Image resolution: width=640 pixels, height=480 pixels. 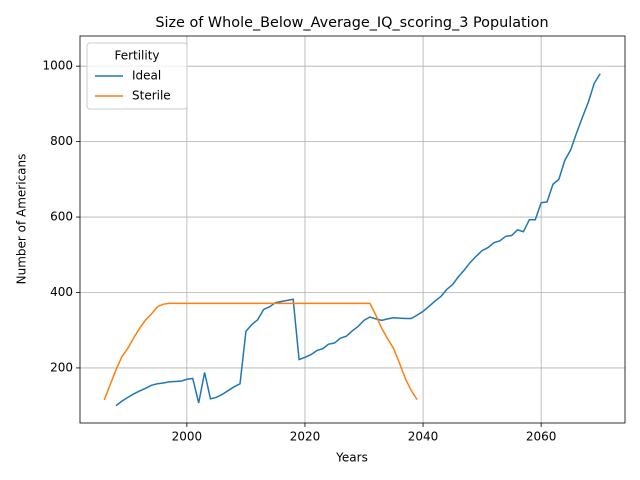 I want to click on x-axis-label: Years, so click(x=351, y=458).